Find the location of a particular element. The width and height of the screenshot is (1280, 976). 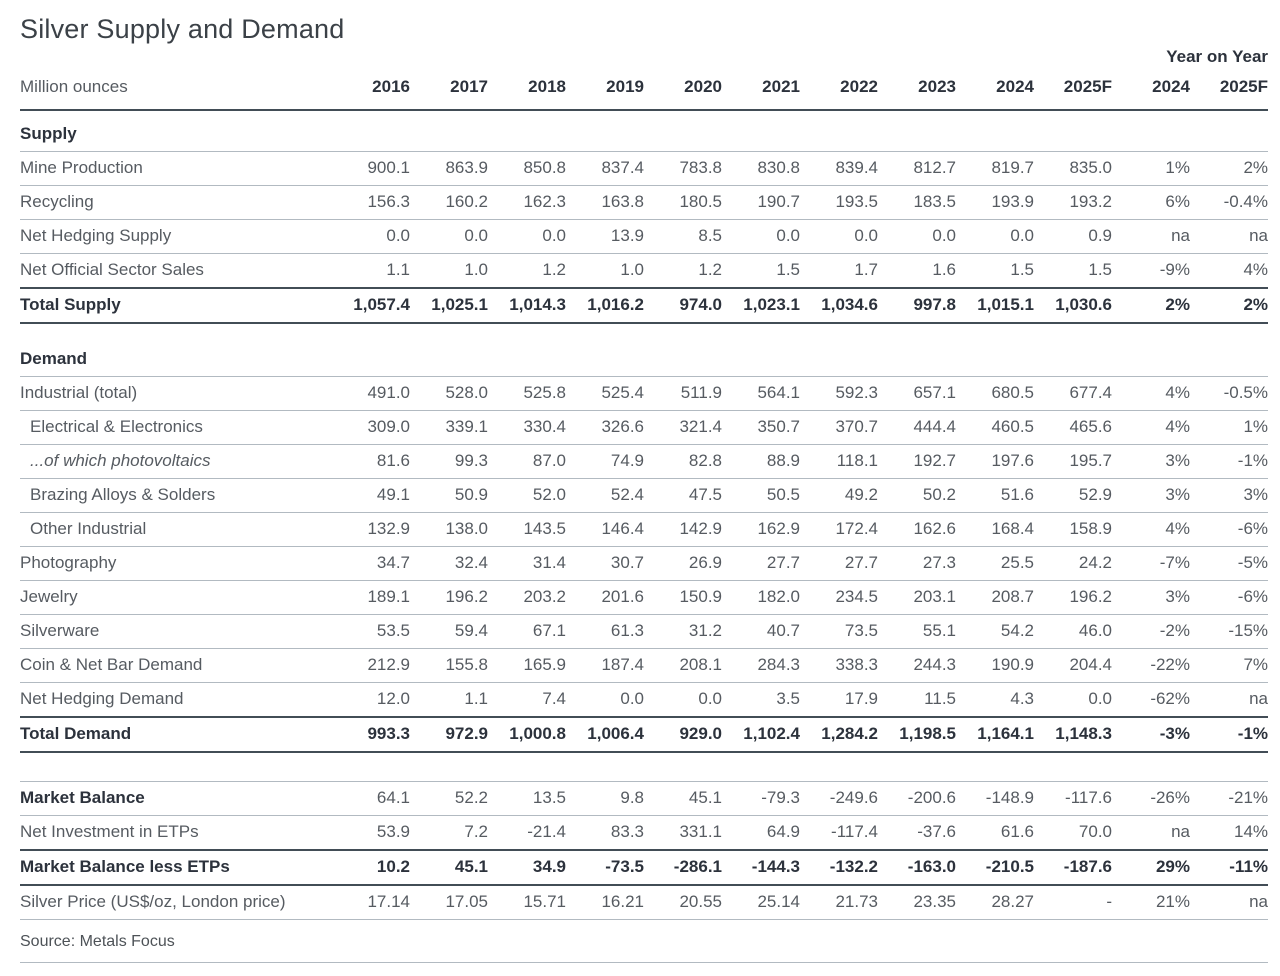

value-cell: 835.0 is located at coordinates (1073, 168).